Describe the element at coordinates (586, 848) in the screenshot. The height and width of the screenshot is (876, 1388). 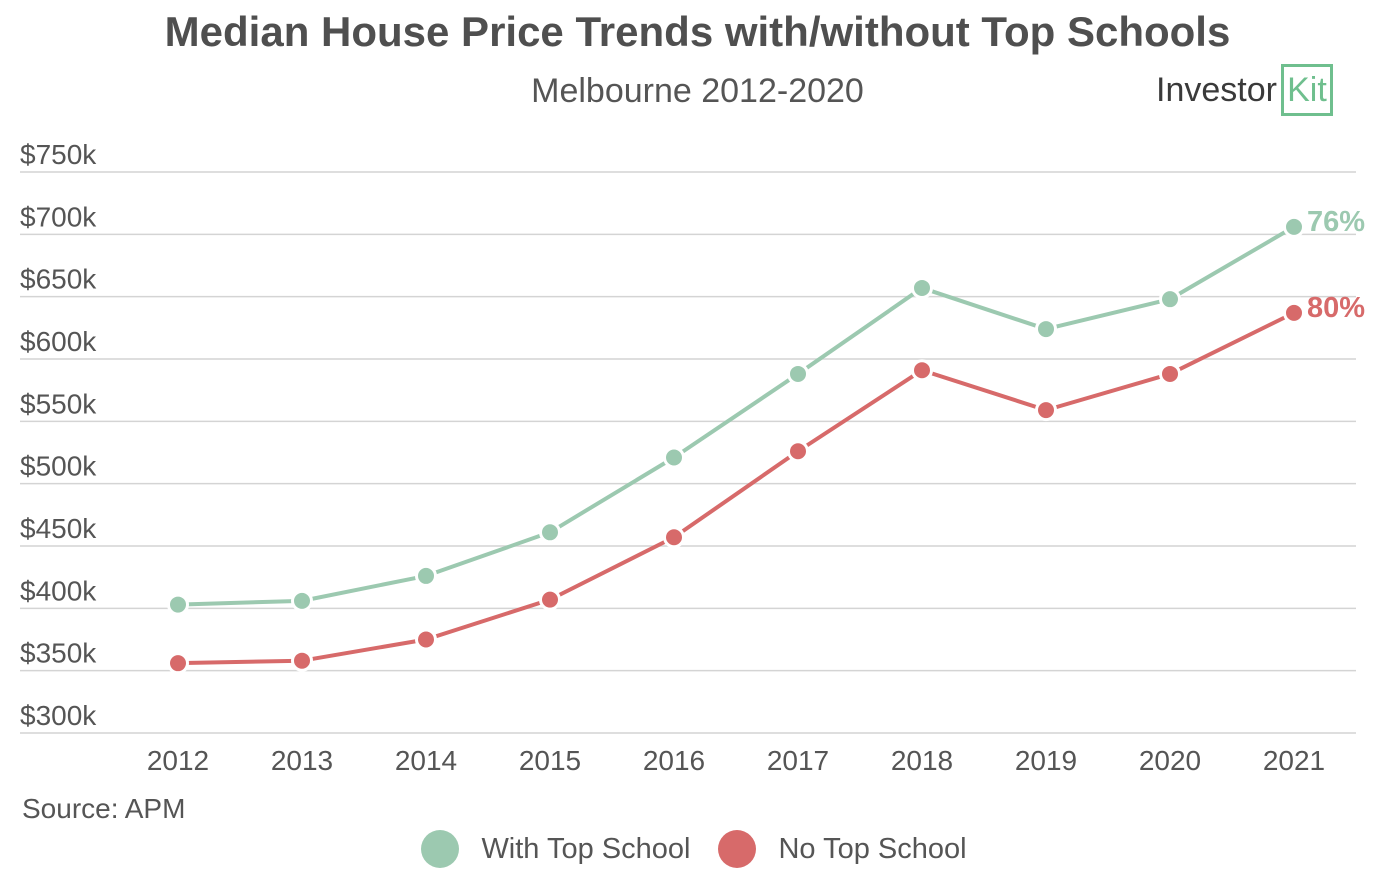
I see `legend-label-with-top-school: With Top School` at that location.